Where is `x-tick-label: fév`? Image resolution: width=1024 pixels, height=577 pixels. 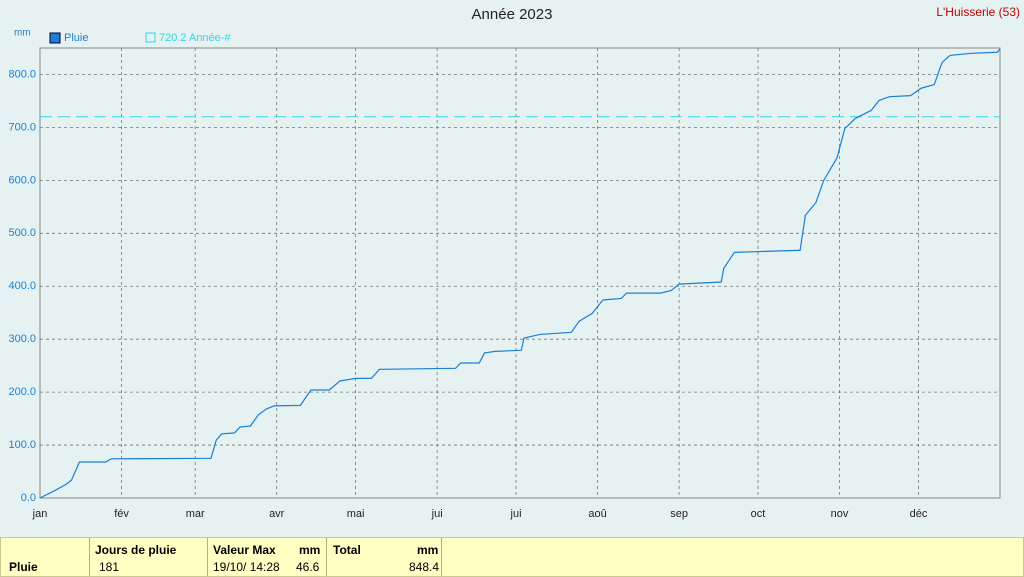
x-tick-label: fév is located at coordinates (121, 514).